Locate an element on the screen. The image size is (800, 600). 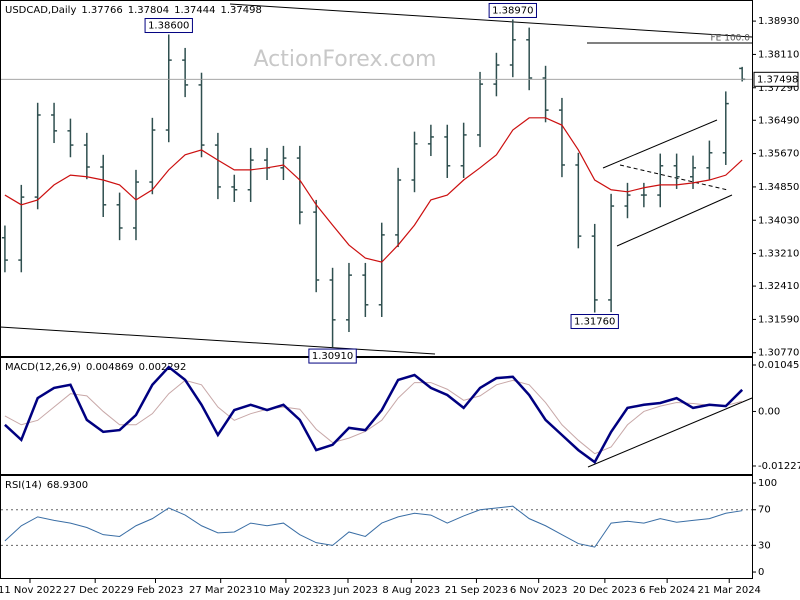
macd-trend-line is located at coordinates (670, 432).